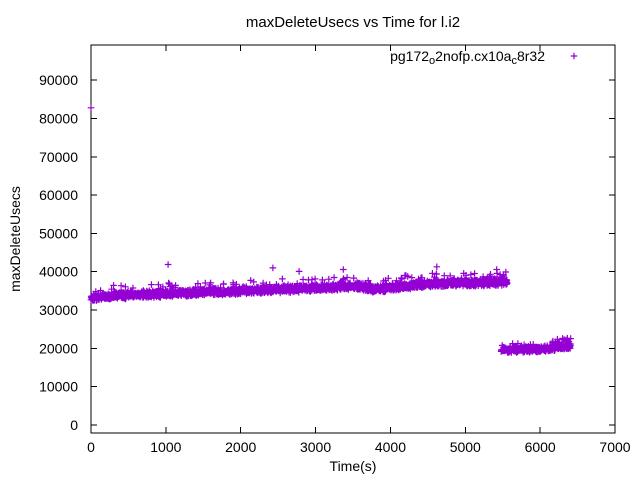 This screenshot has height=480, width=640. Describe the element at coordinates (514, 61) in the screenshot. I see `legend-label-subscript: c` at that location.